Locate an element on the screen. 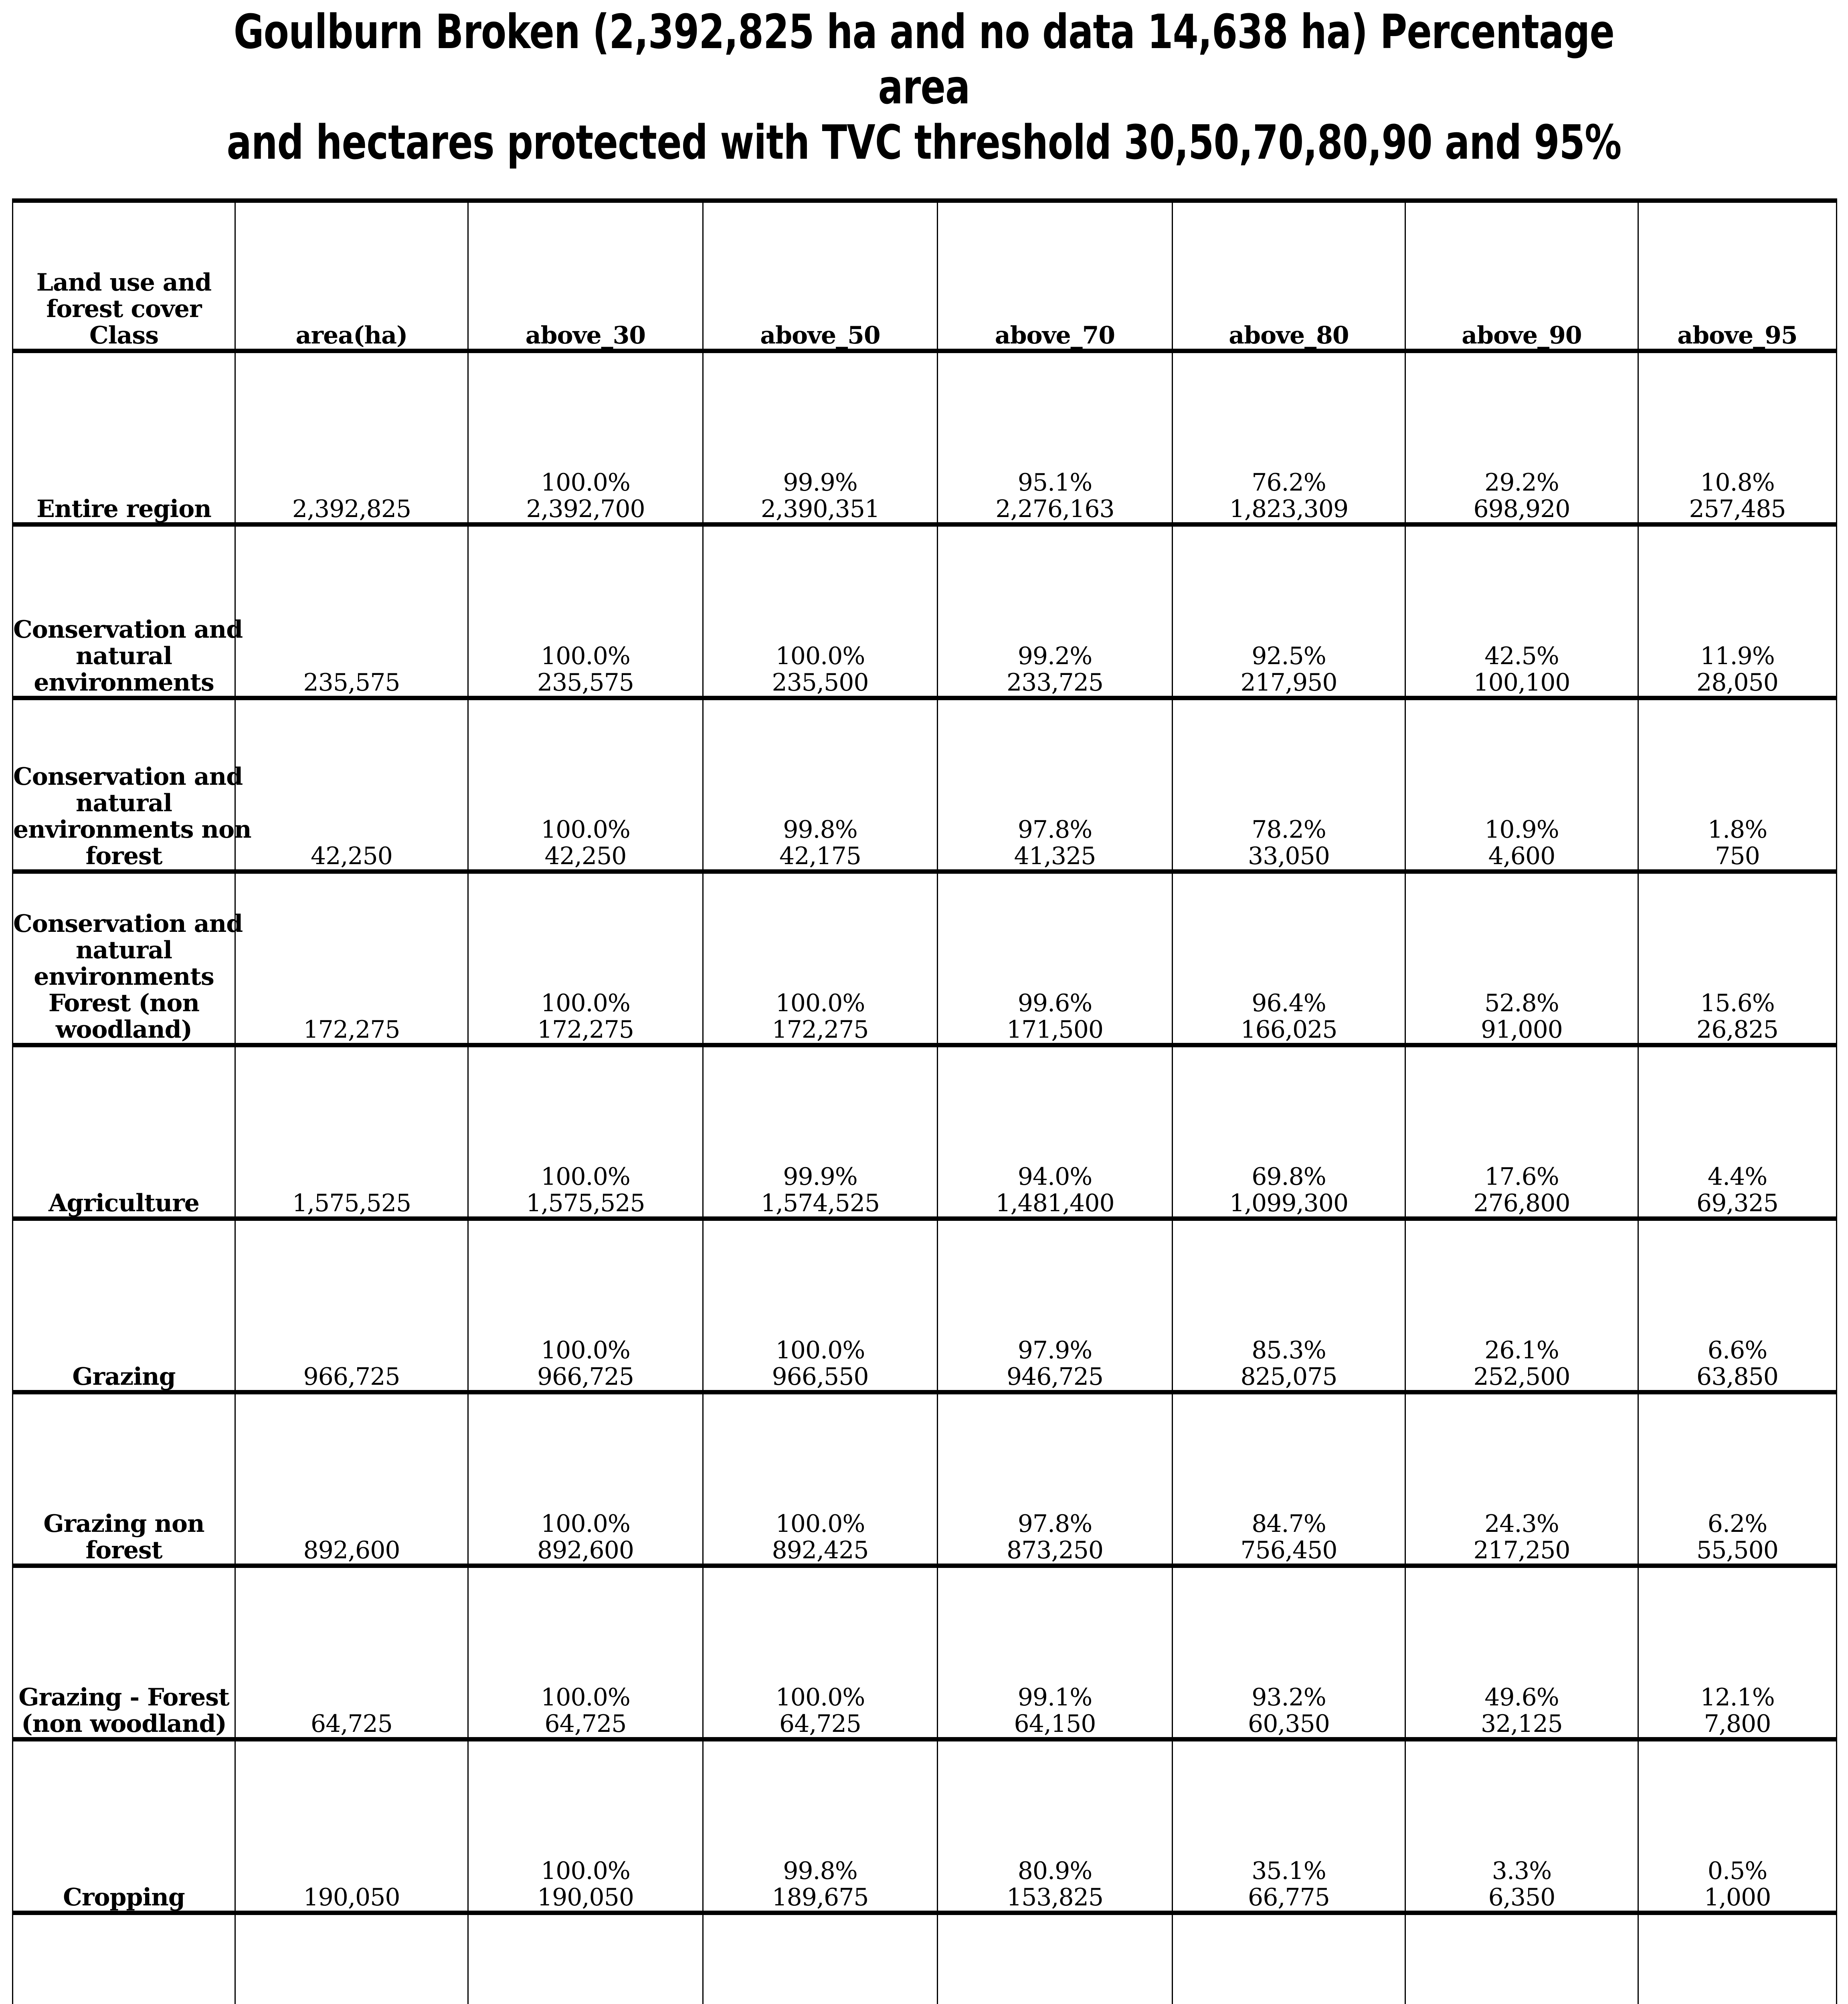 The width and height of the screenshot is (1848, 2004). percent-value: 99.6% is located at coordinates (1055, 1003).